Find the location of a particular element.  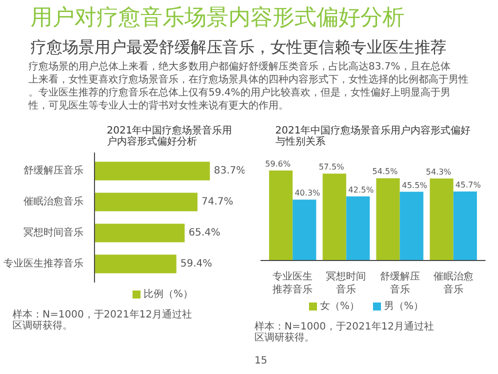

data-label: 57.5% is located at coordinates (331, 167).